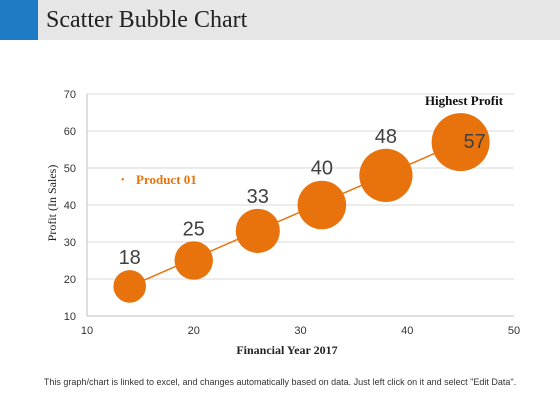 This screenshot has width=560, height=420. Describe the element at coordinates (280, 20) in the screenshot. I see `title-bar: Scatter Bubble Chart` at that location.